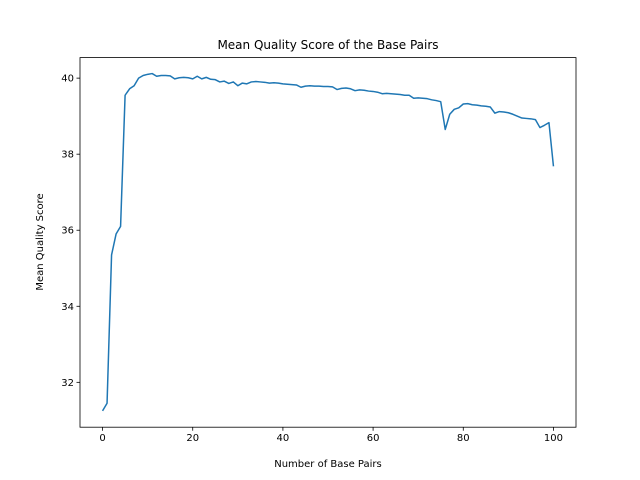 The width and height of the screenshot is (640, 480). I want to click on y-tick-label: 36, so click(67, 231).